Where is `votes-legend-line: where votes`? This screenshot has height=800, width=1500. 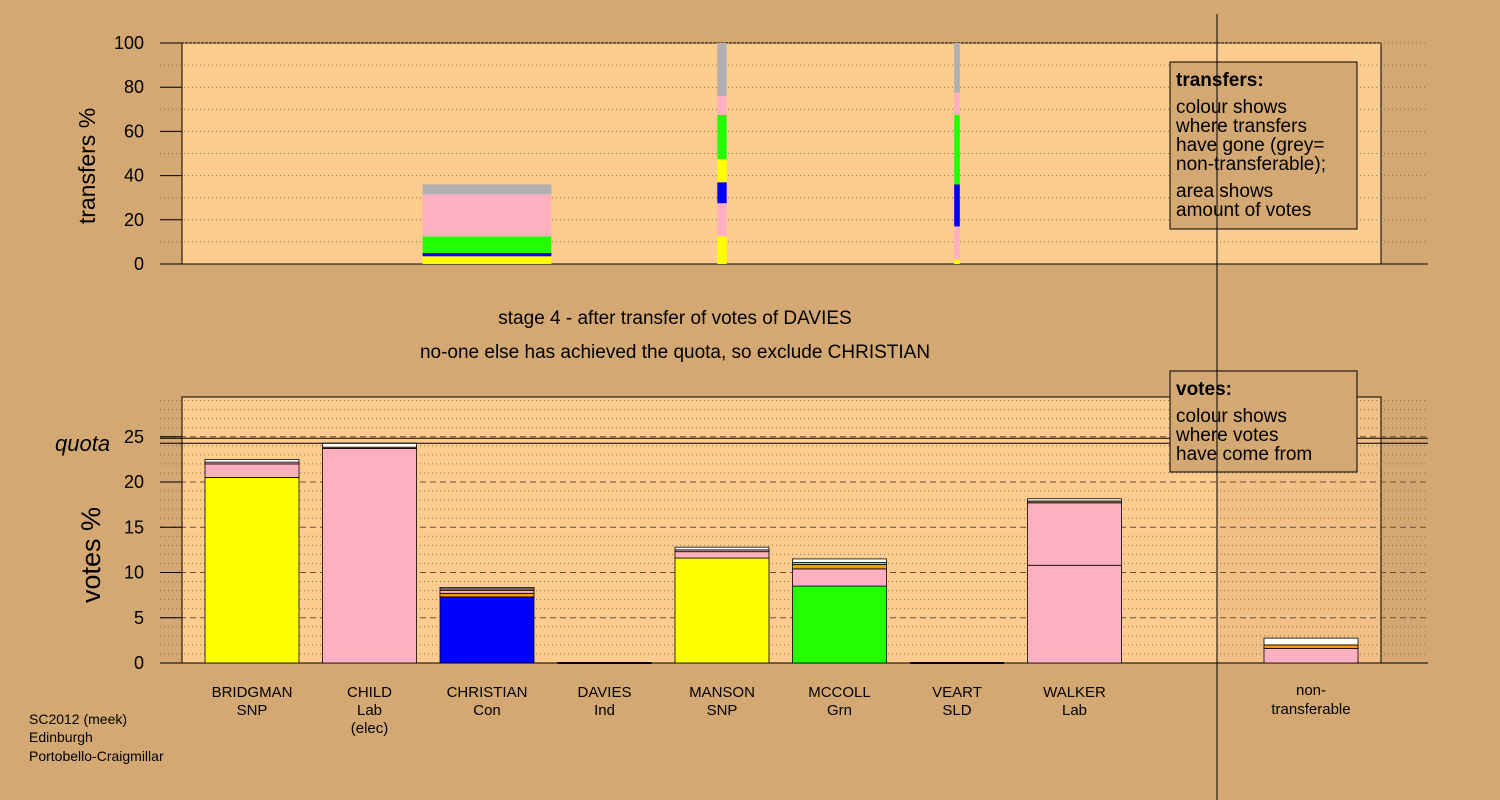
votes-legend-line: where votes is located at coordinates (1226, 435).